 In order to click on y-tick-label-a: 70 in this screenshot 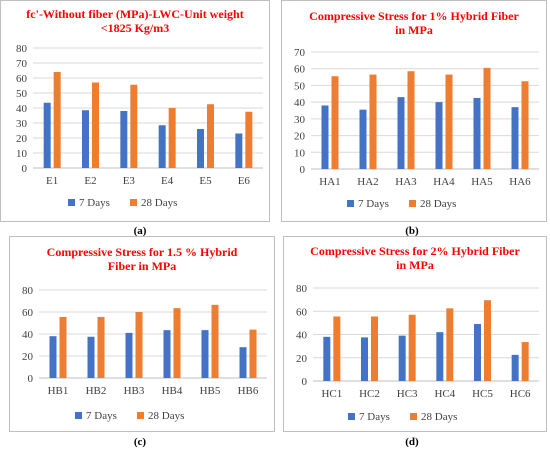, I will do `click(22, 64)`.